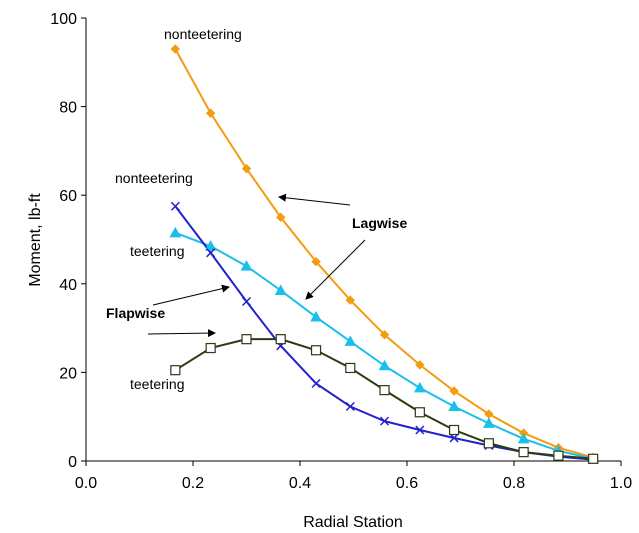 Image resolution: width=639 pixels, height=533 pixels. Describe the element at coordinates (335, 269) in the screenshot. I see `arrow-lagwise-to-cyan` at that location.